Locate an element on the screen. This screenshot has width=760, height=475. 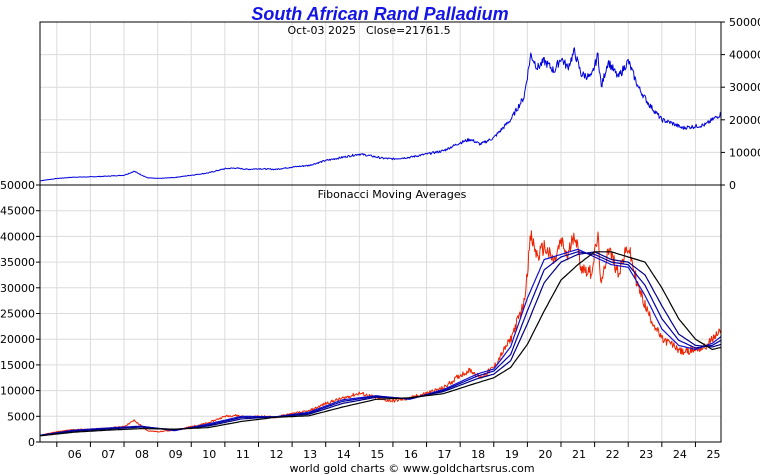
bottom-panel-x-ticks: 06 07 08 09 10 11 12 13 14 15 16 17 18 19 20 21 22 23 24 25 is located at coordinates (388, 451).